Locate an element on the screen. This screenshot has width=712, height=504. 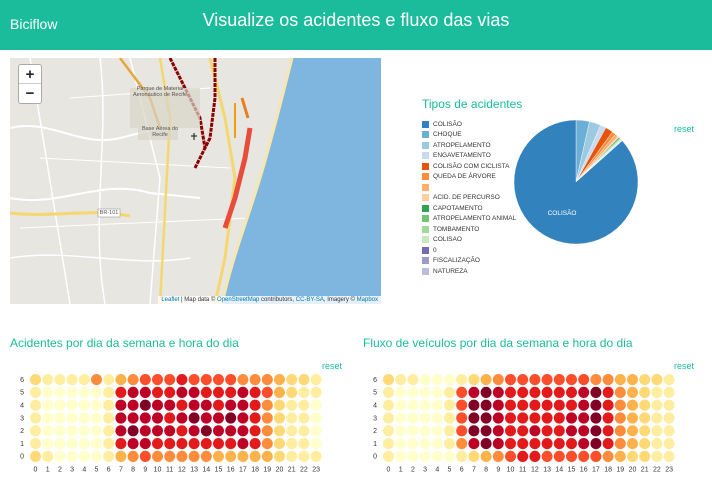
osm-link: OpenStreetMap is located at coordinates (238, 300).